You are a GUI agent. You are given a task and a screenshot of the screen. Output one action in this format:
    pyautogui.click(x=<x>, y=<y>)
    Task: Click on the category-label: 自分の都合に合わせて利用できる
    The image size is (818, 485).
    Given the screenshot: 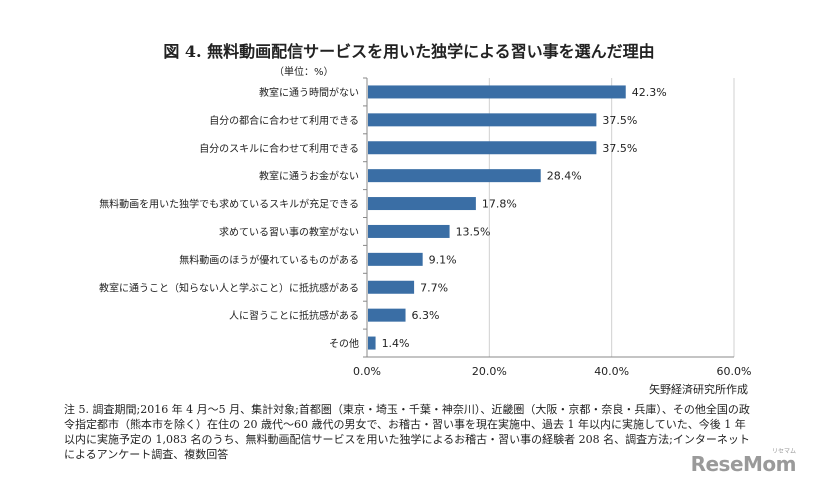 What is the action you would take?
    pyautogui.click(x=284, y=120)
    